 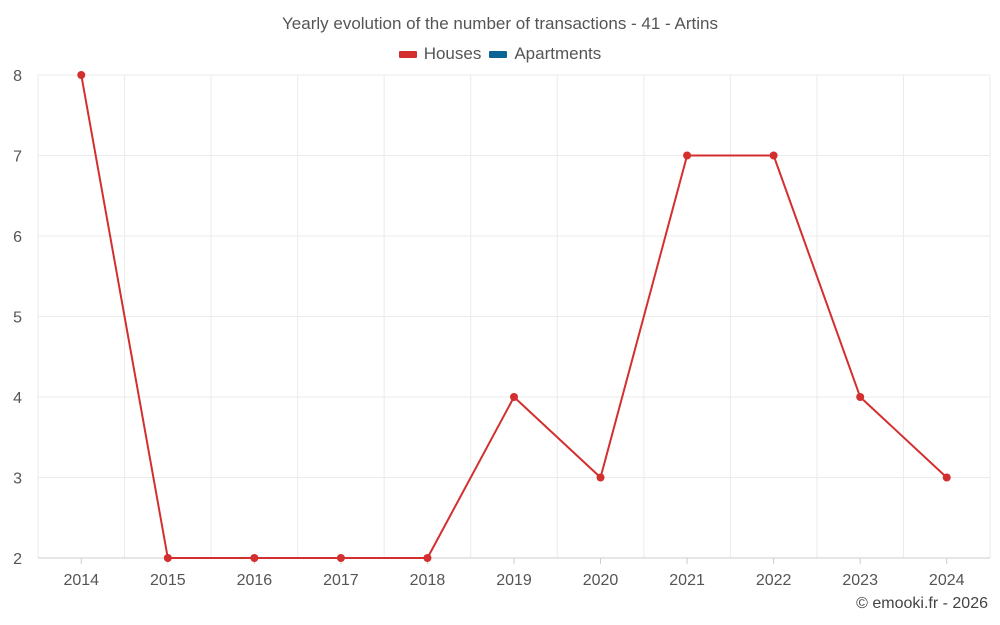 I want to click on legend-label-apartments: Apartments, so click(x=558, y=53).